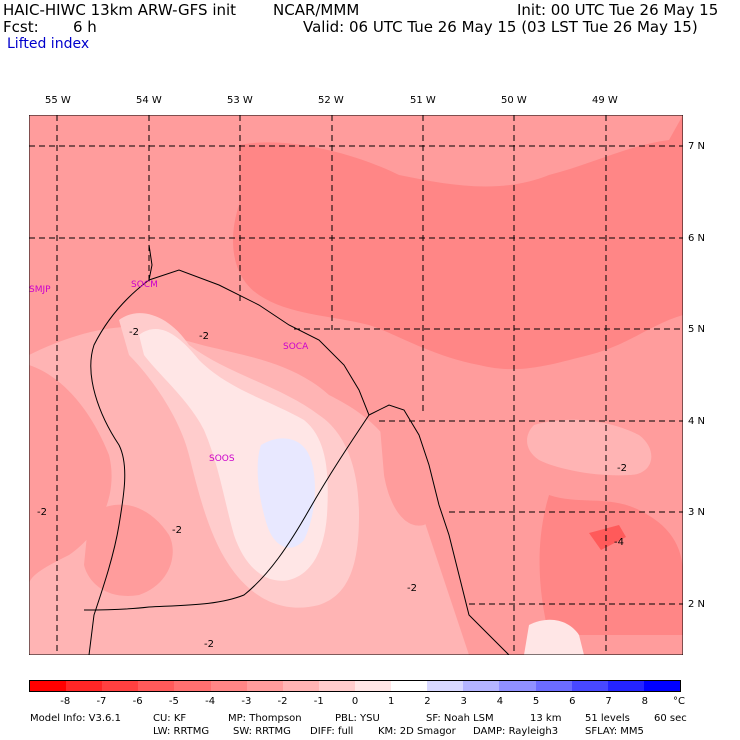  I want to click on colorbar-tick-label: 1, so click(391, 701).